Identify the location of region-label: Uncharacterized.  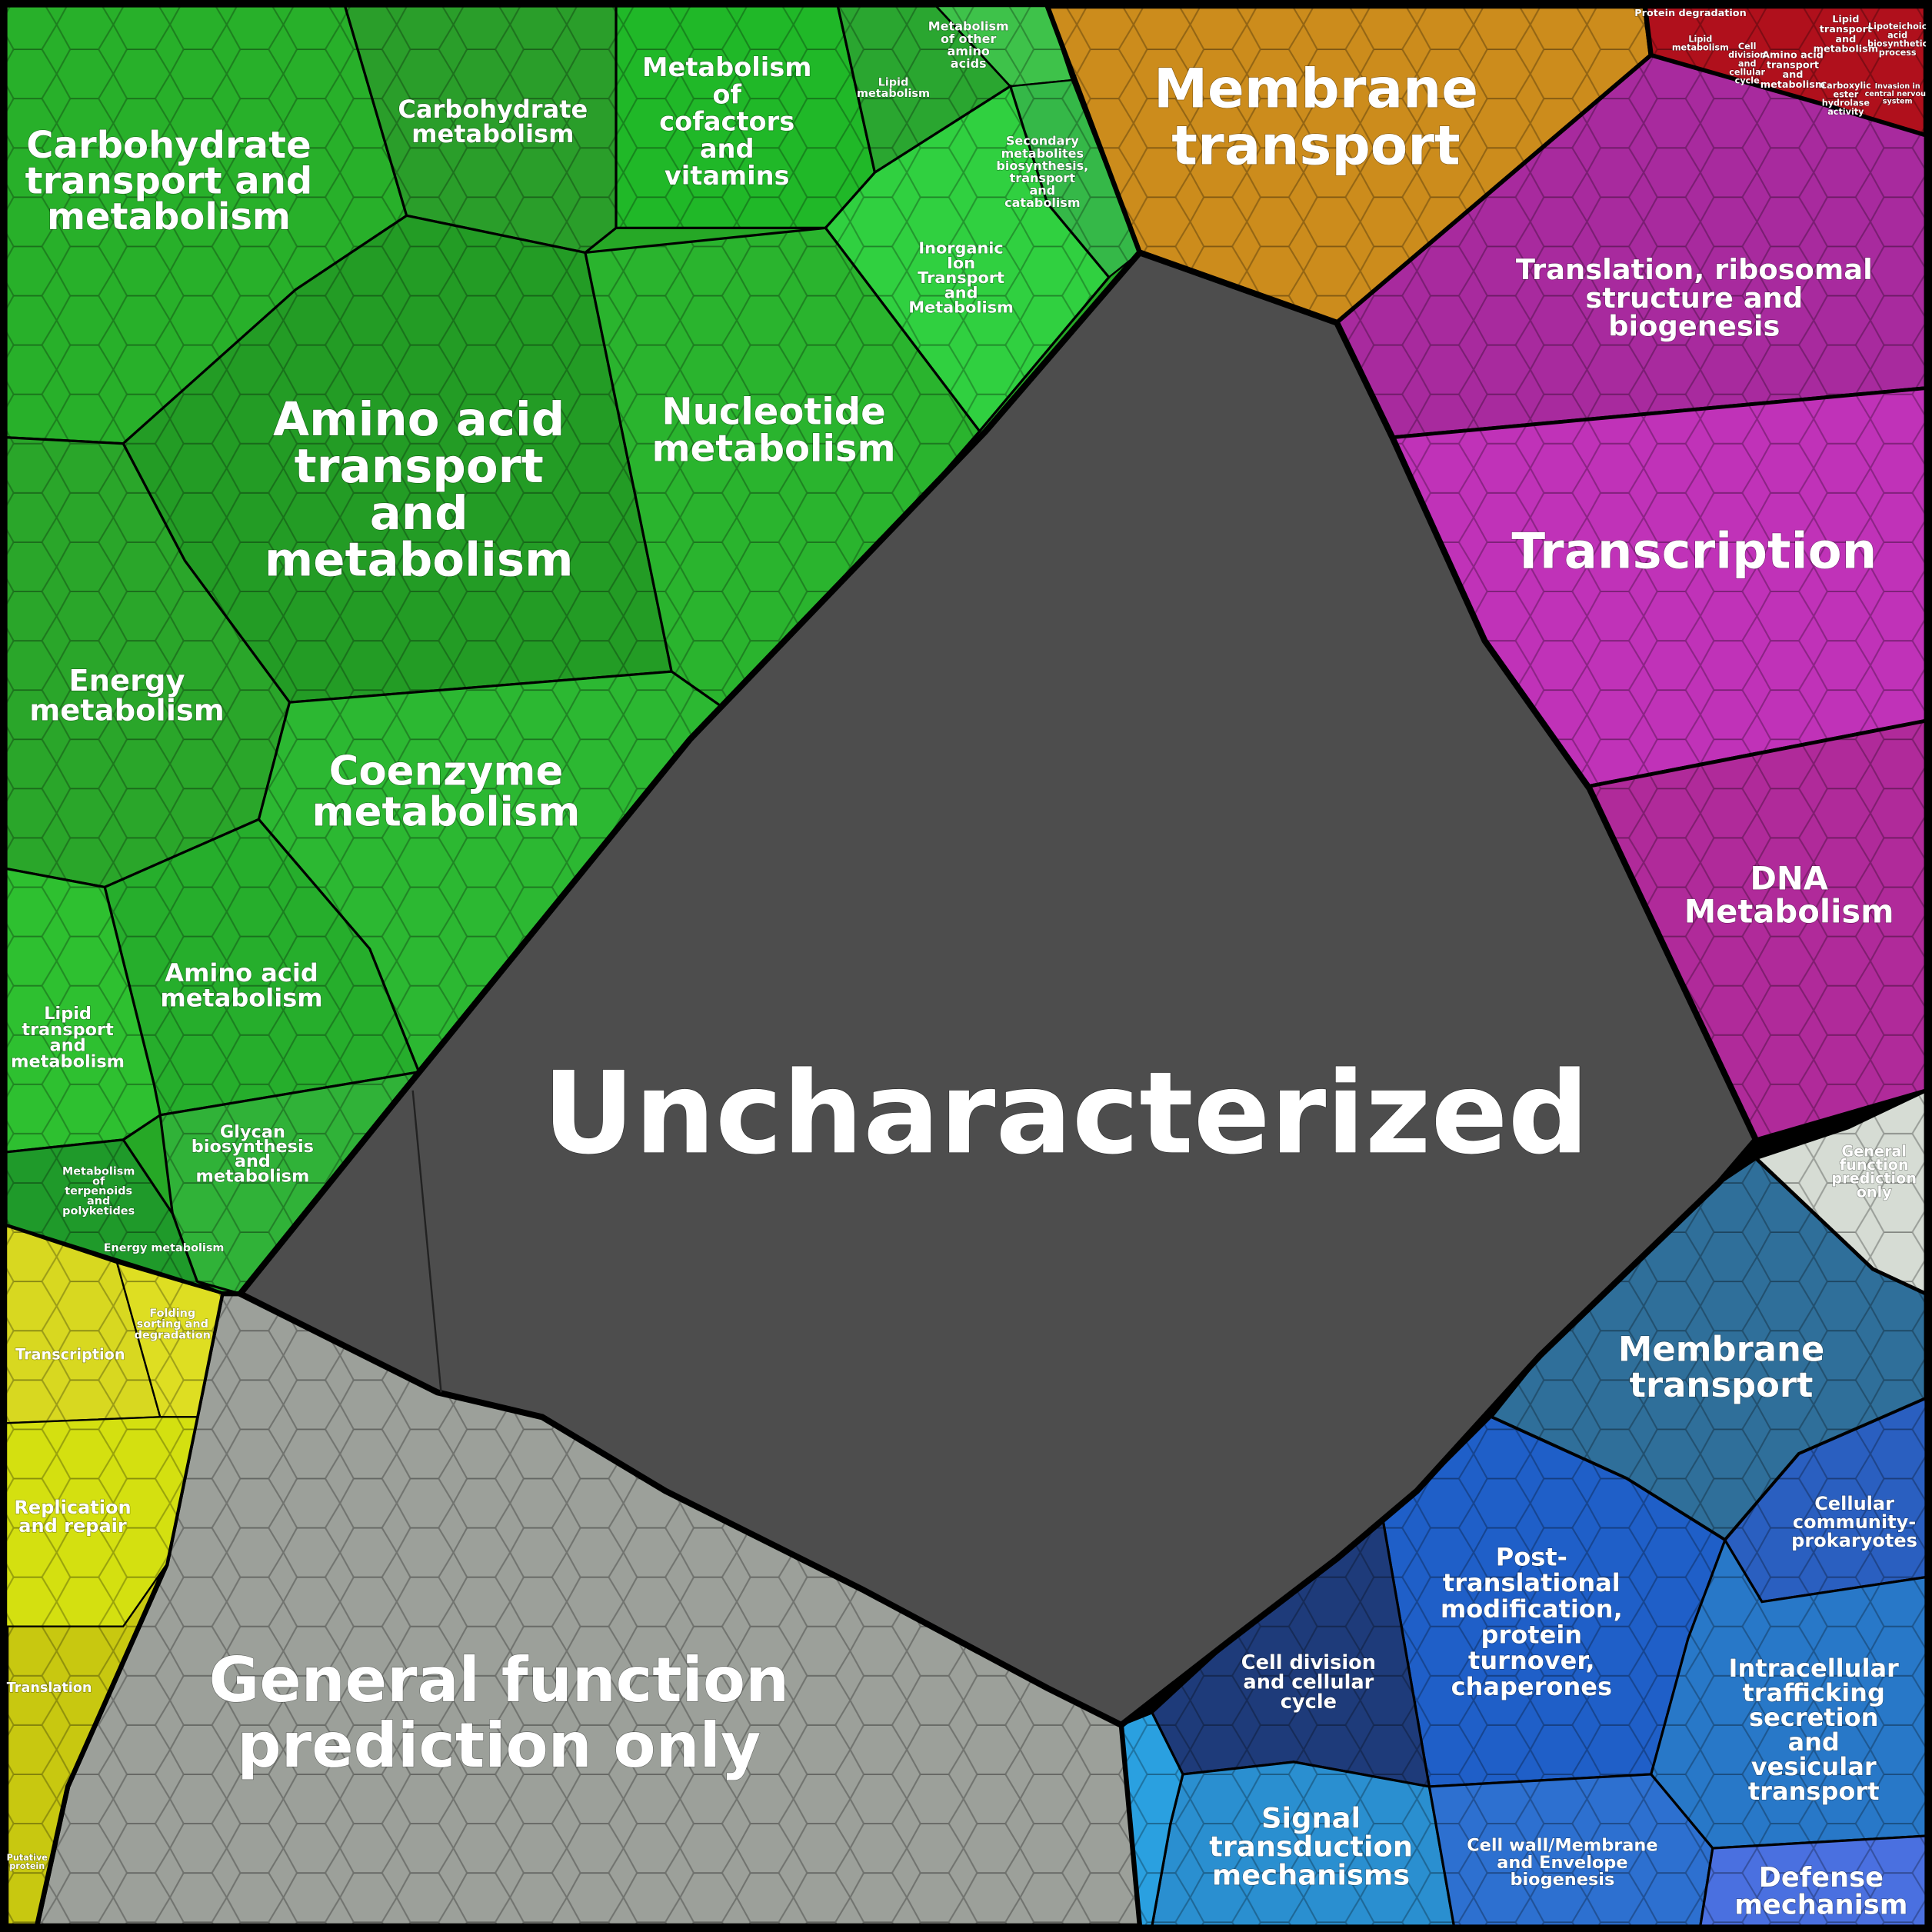
(1066, 1113).